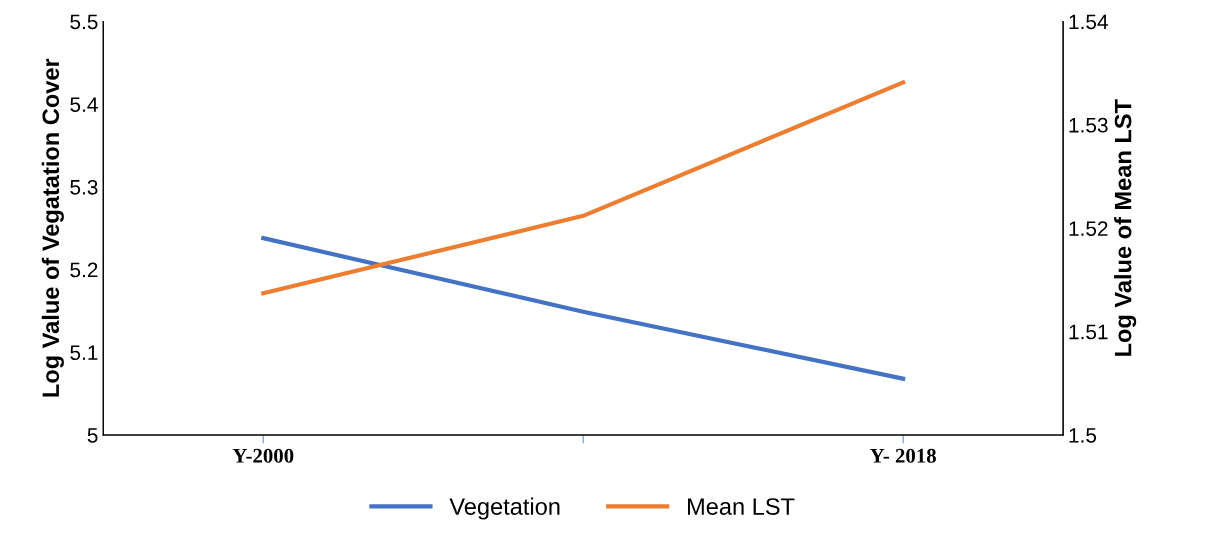 This screenshot has height=537, width=1215. What do you see at coordinates (92, 435) in the screenshot?
I see `y-tick-label: 5` at bounding box center [92, 435].